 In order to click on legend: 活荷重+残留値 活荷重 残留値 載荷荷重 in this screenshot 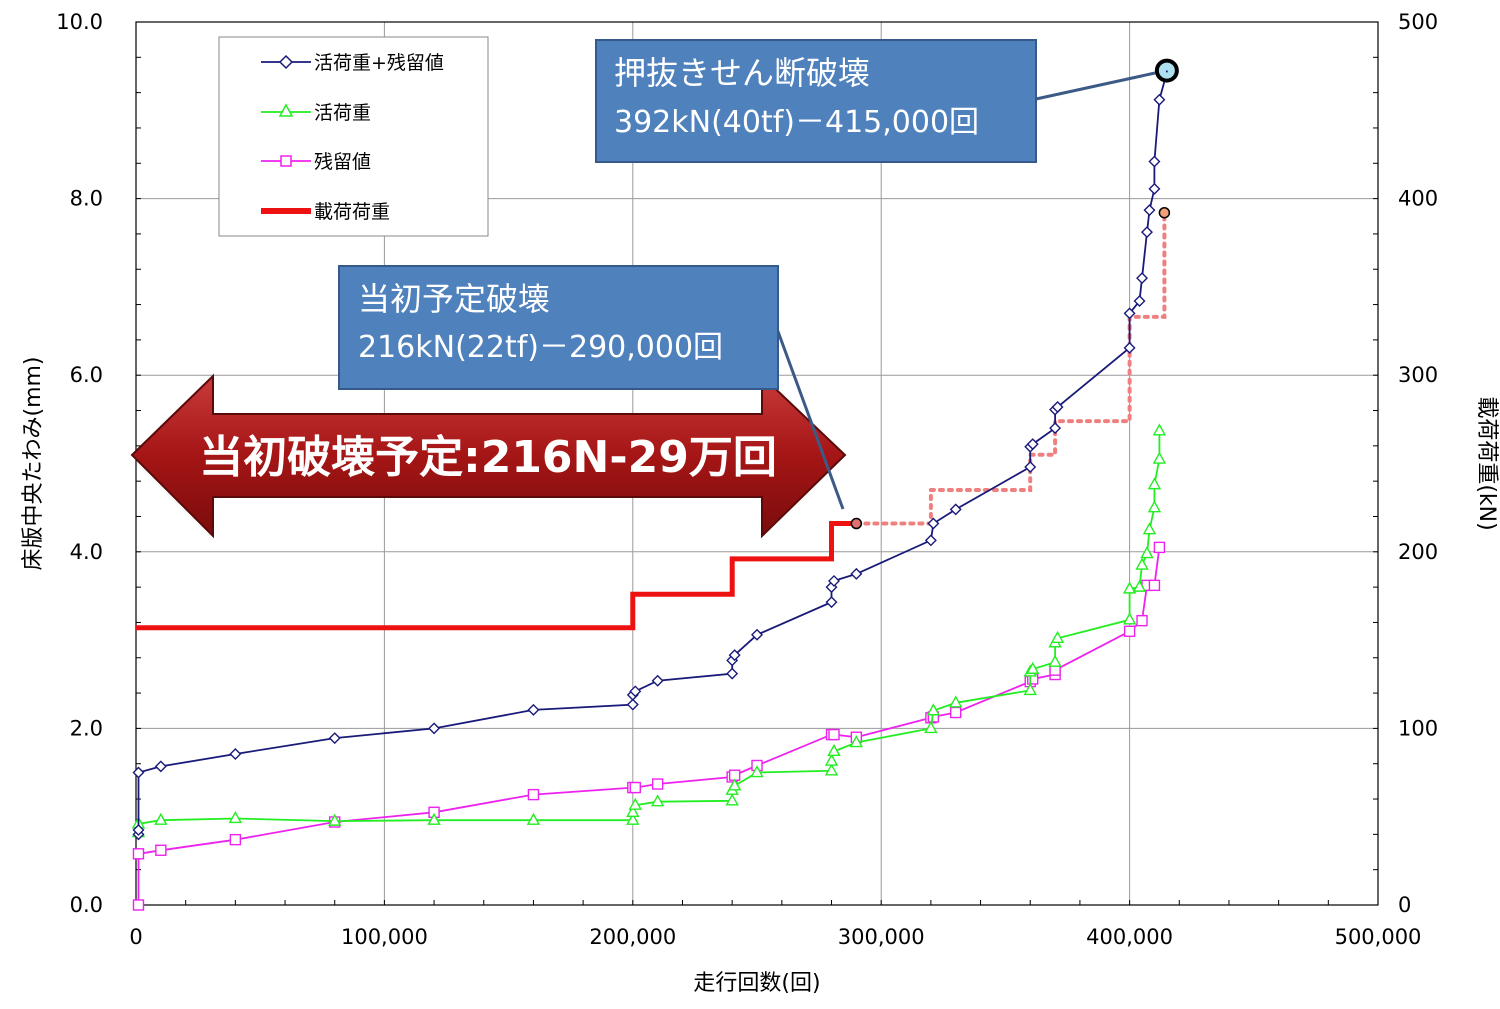, I will do `click(353, 136)`.